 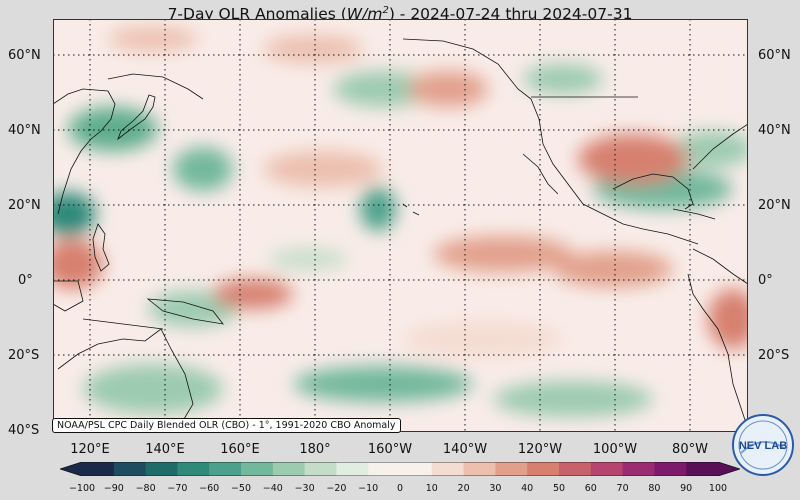 What do you see at coordinates (304, 488) in the screenshot?
I see `colorbar-tick-label: −30` at bounding box center [304, 488].